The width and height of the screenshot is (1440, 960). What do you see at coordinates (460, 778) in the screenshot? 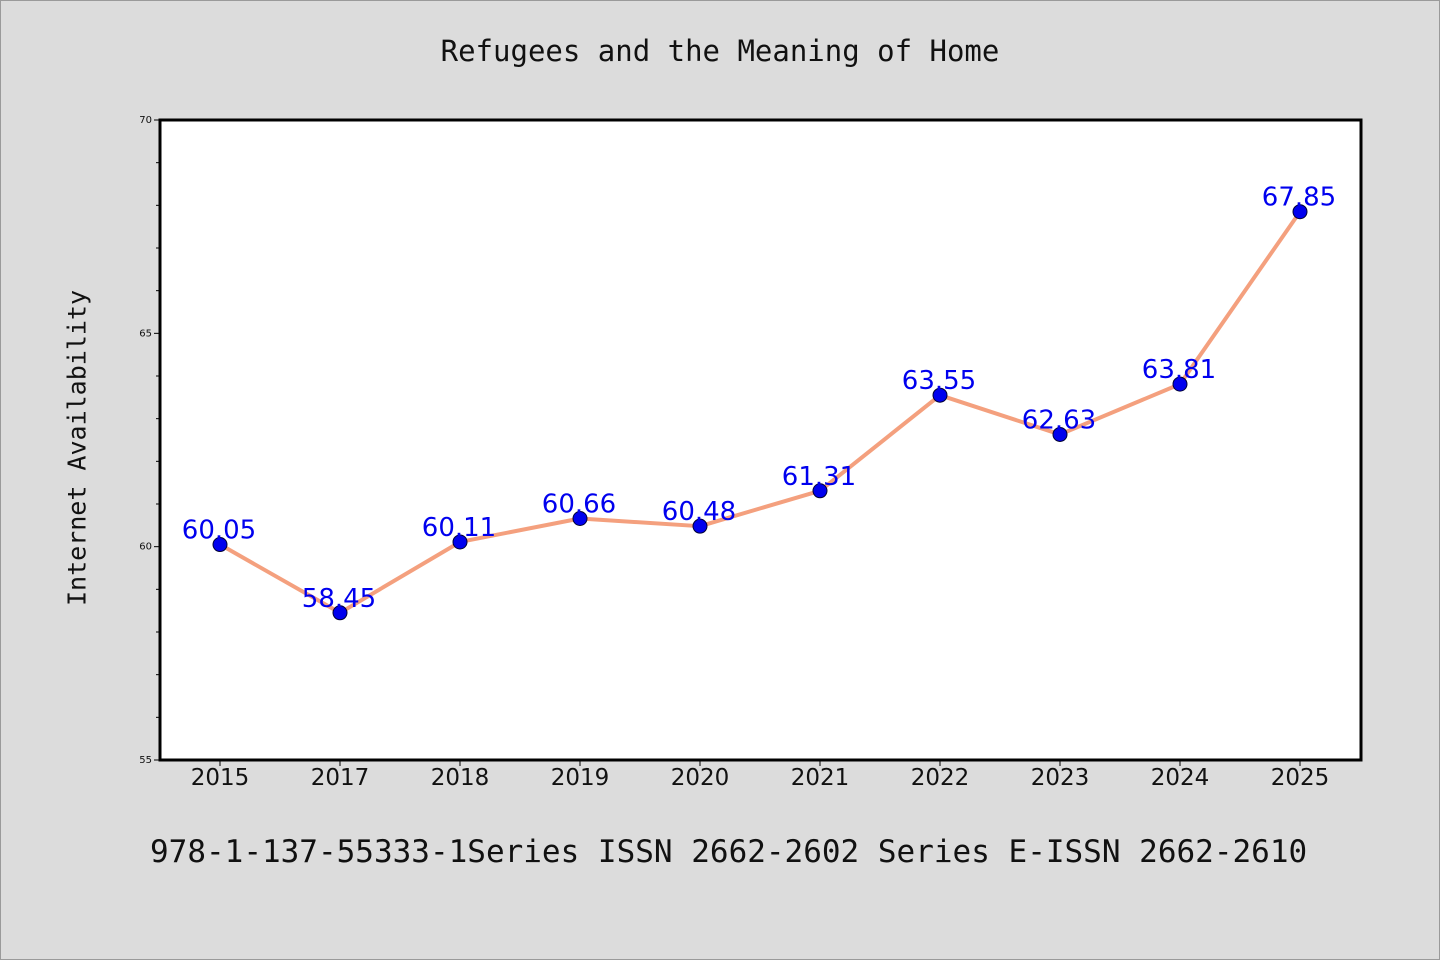
I see `x-tick-label: 2018` at bounding box center [460, 778].